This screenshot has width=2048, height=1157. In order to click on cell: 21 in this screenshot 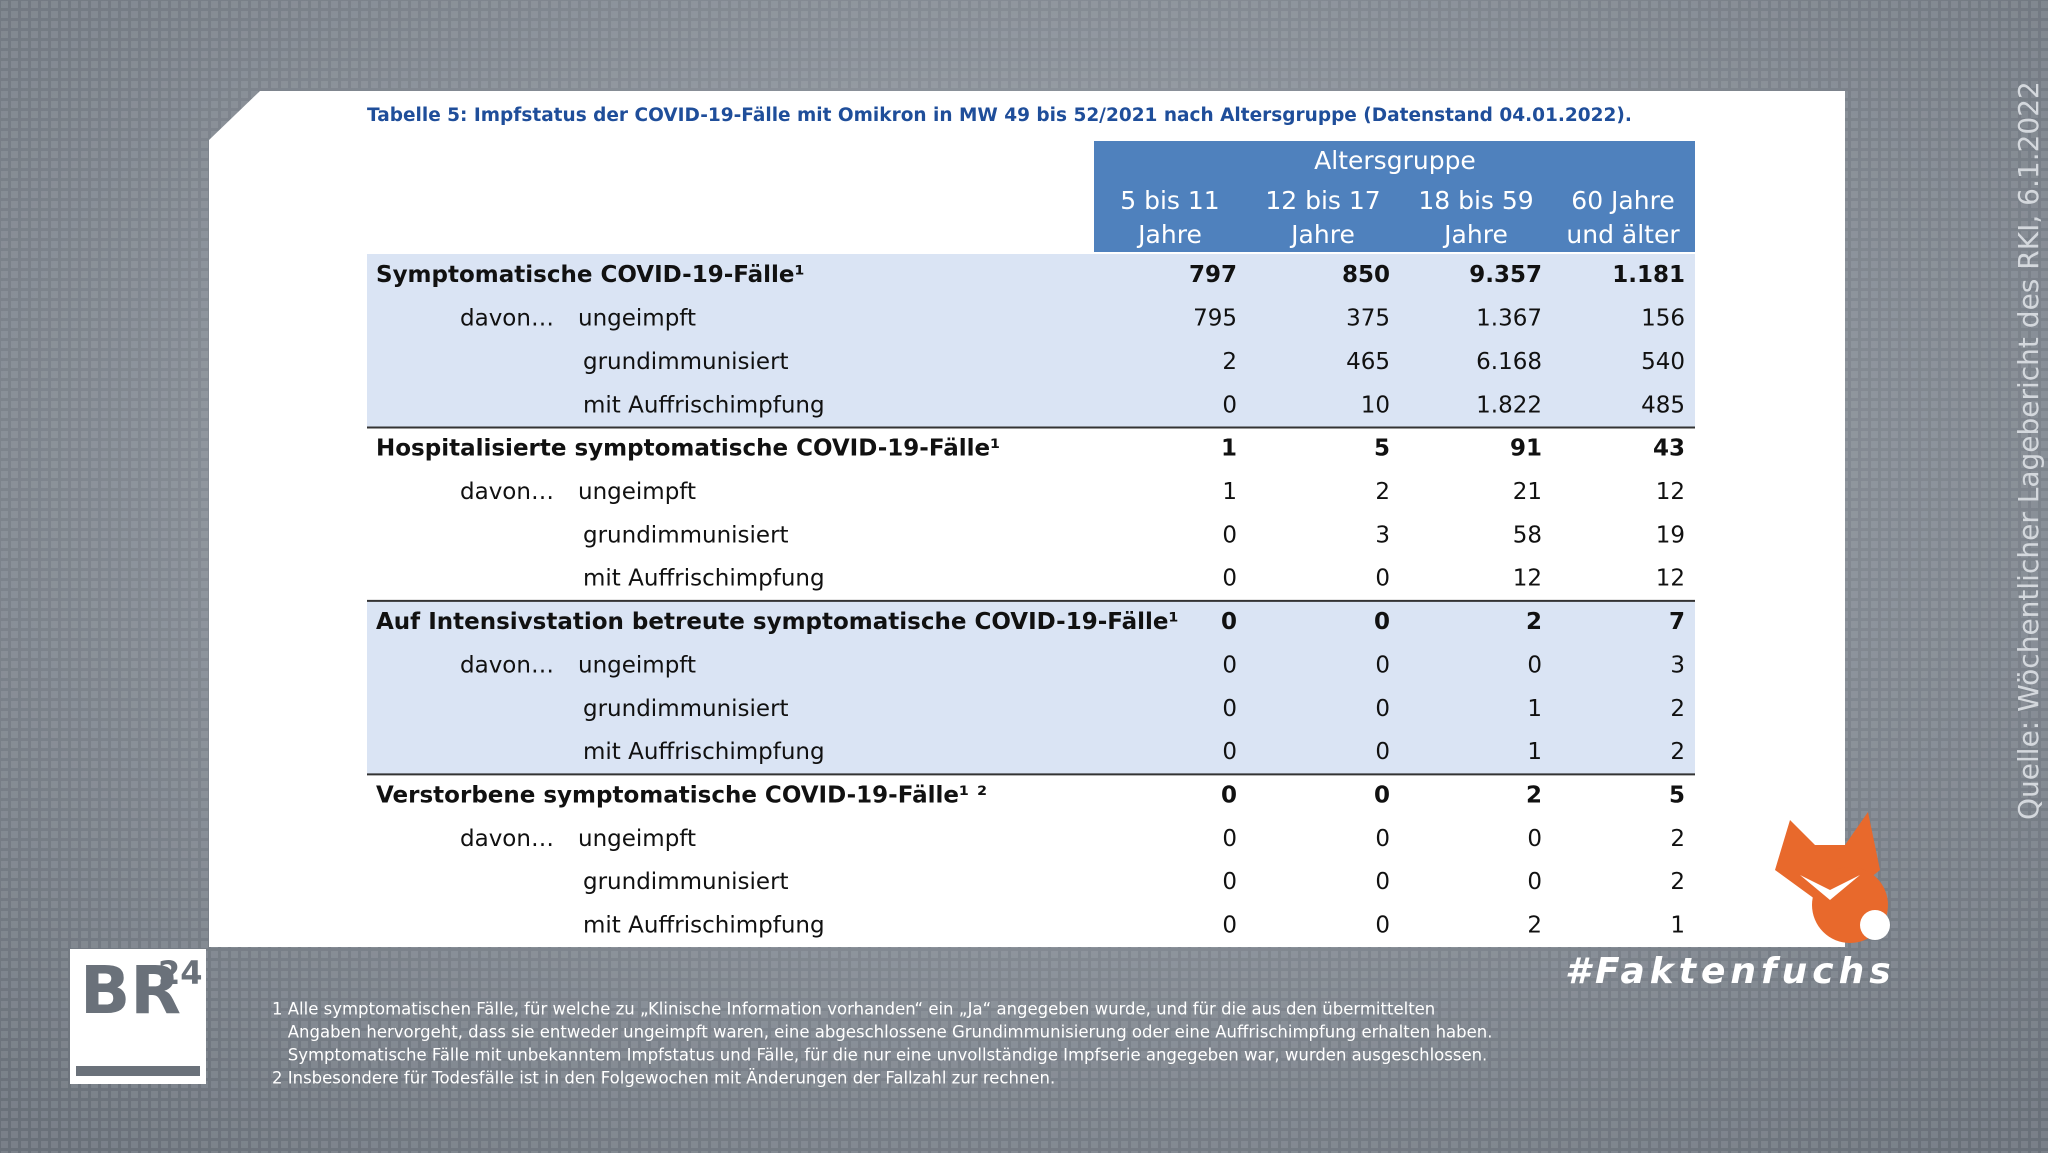, I will do `click(1527, 492)`.